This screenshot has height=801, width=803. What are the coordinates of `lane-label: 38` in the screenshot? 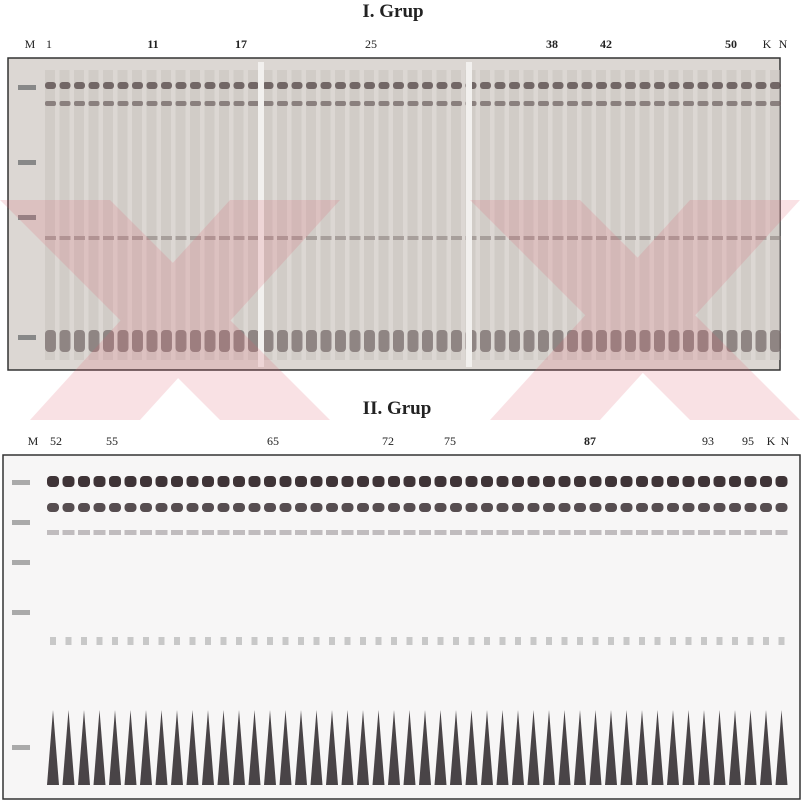 It's located at (552, 44).